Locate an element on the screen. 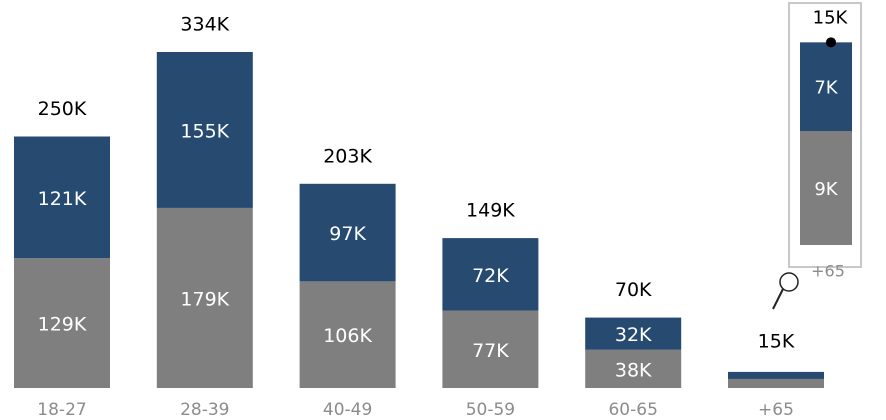 This screenshot has width=886, height=420. total-label: 250K is located at coordinates (62, 109).